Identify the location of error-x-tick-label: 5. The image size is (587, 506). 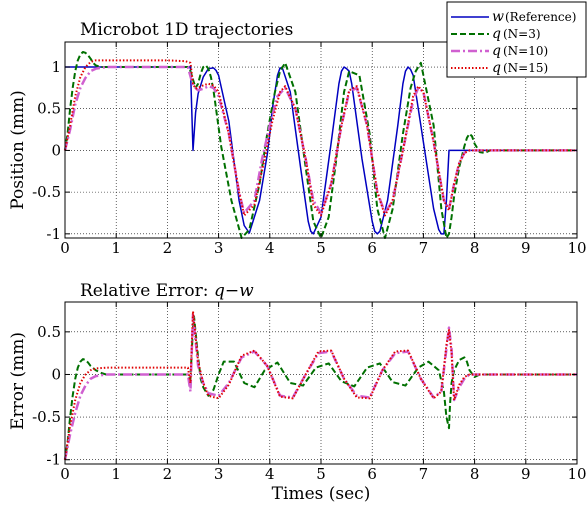
(321, 474).